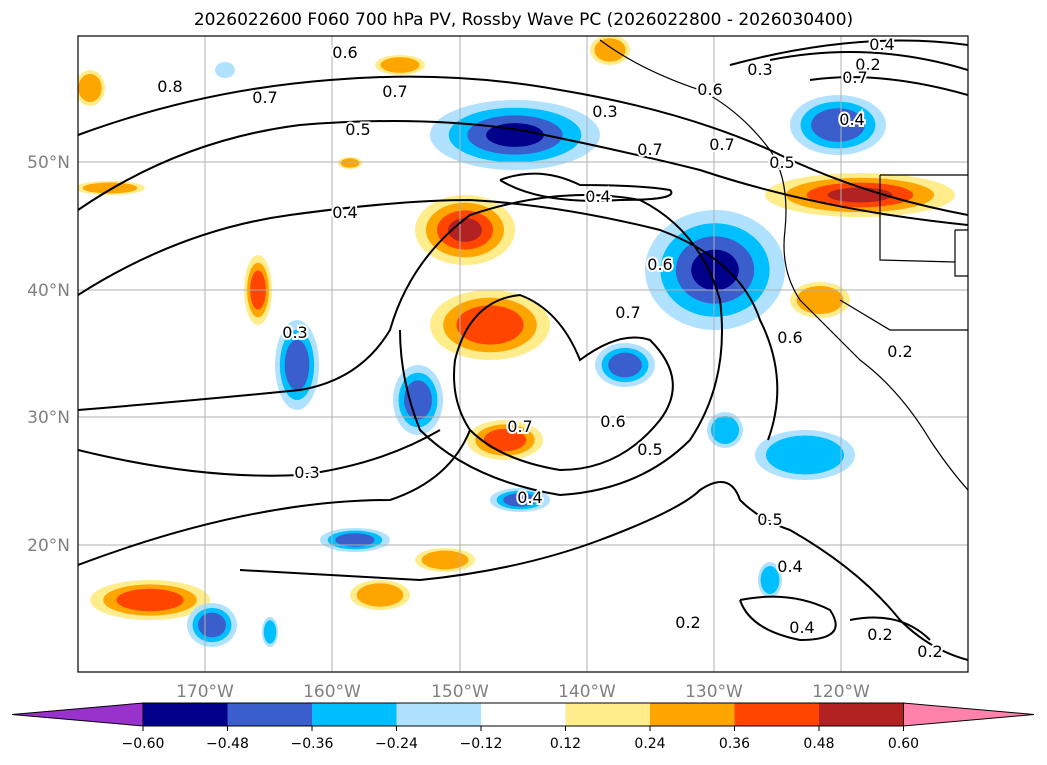  I want to click on lon-tick-label: 120°W, so click(841, 692).